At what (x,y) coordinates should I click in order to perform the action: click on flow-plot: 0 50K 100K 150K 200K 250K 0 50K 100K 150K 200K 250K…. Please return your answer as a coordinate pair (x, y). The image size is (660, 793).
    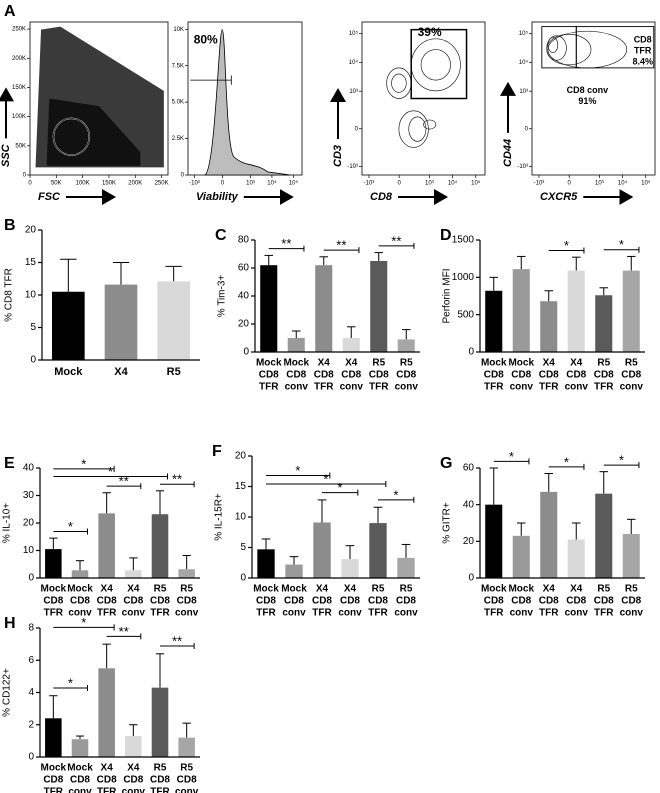
    Looking at the image, I should click on (84, 113).